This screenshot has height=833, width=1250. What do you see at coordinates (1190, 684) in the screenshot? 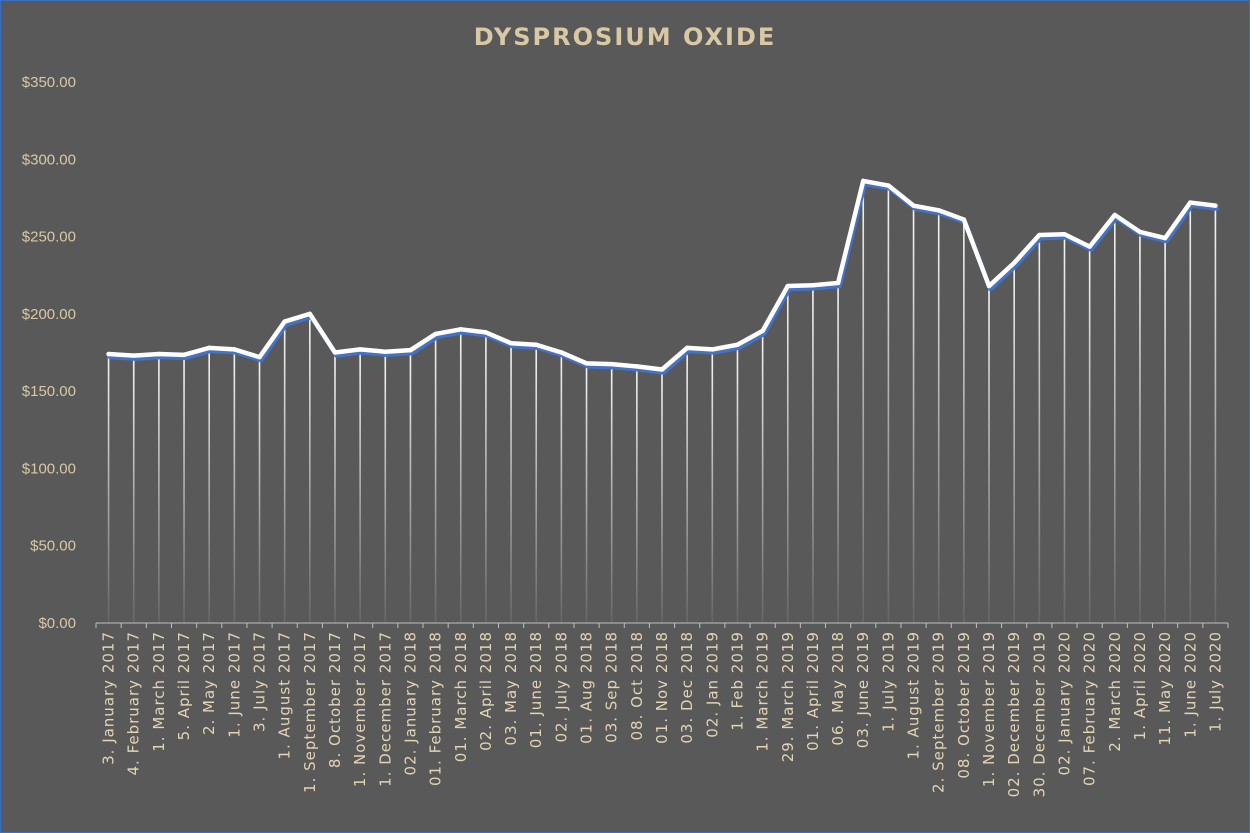
I see `x-tick-label: 1. June 2020` at bounding box center [1190, 684].